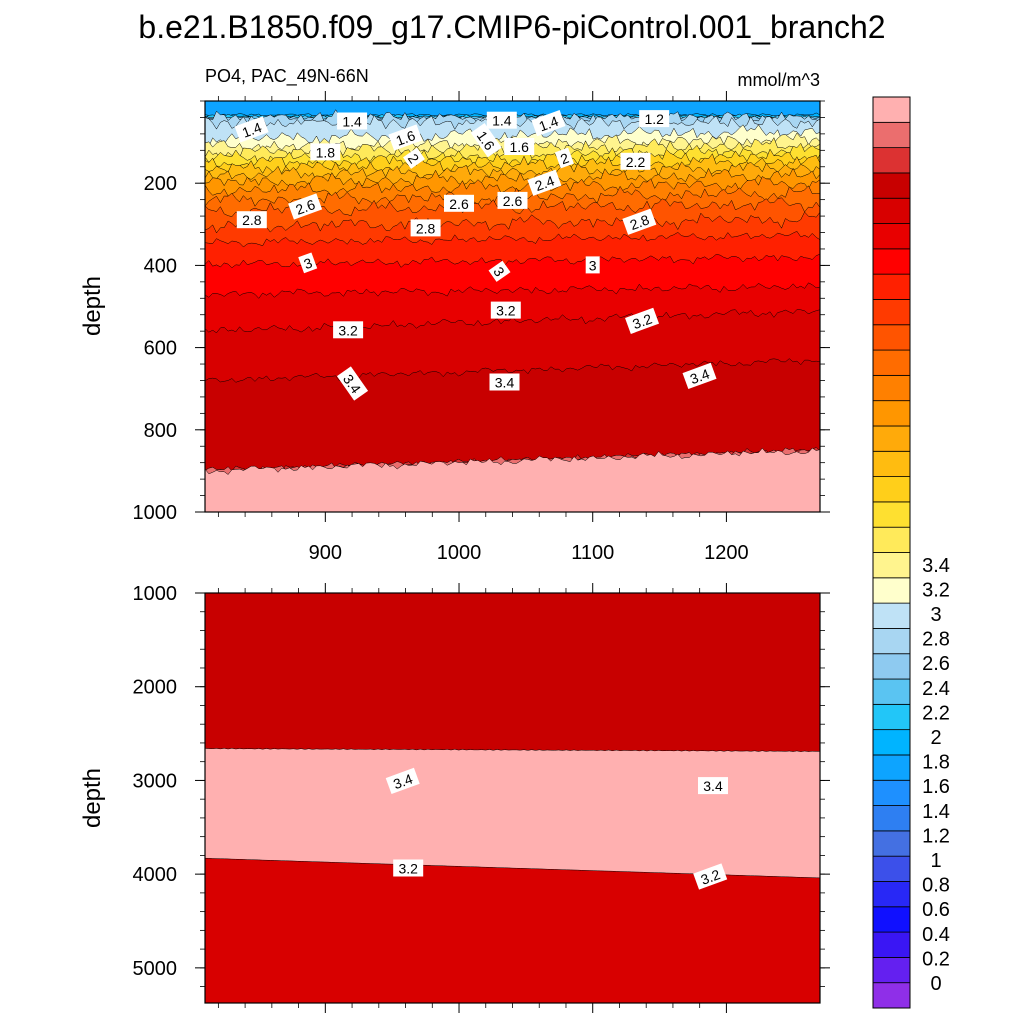  Describe the element at coordinates (936, 886) in the screenshot. I see `colorbar-tick-label-4: 0.8` at that location.